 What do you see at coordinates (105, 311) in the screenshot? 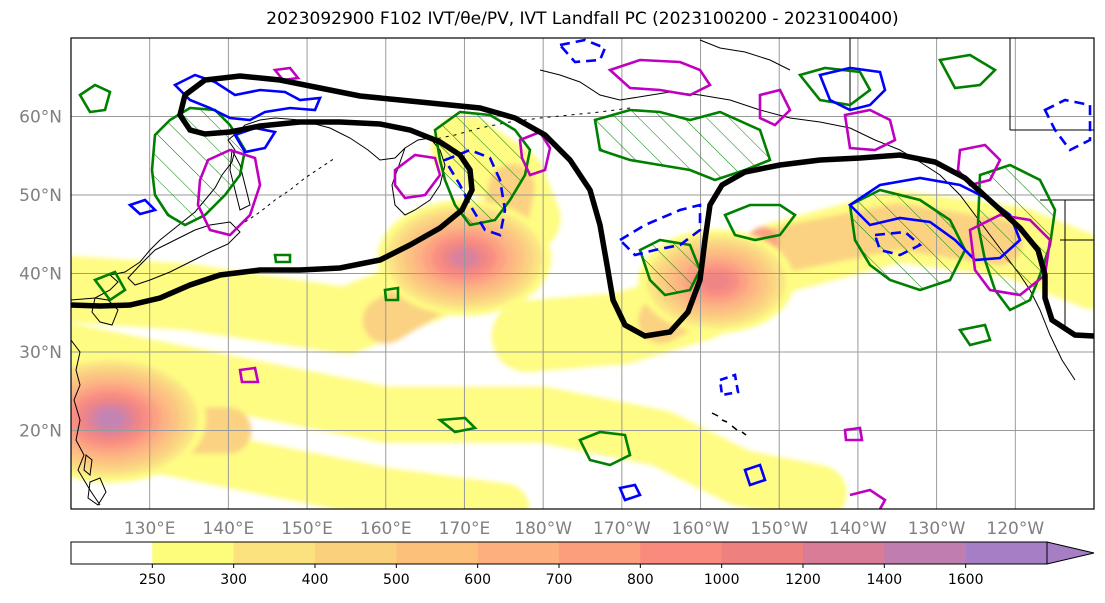
I see `korea-coast` at bounding box center [105, 311].